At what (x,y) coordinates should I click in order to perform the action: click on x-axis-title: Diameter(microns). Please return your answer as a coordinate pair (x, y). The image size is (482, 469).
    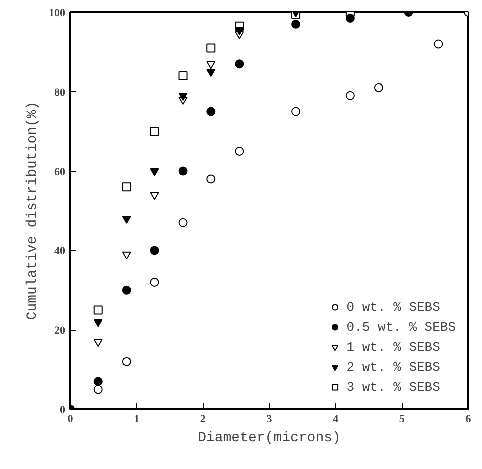
    Looking at the image, I should click on (269, 438).